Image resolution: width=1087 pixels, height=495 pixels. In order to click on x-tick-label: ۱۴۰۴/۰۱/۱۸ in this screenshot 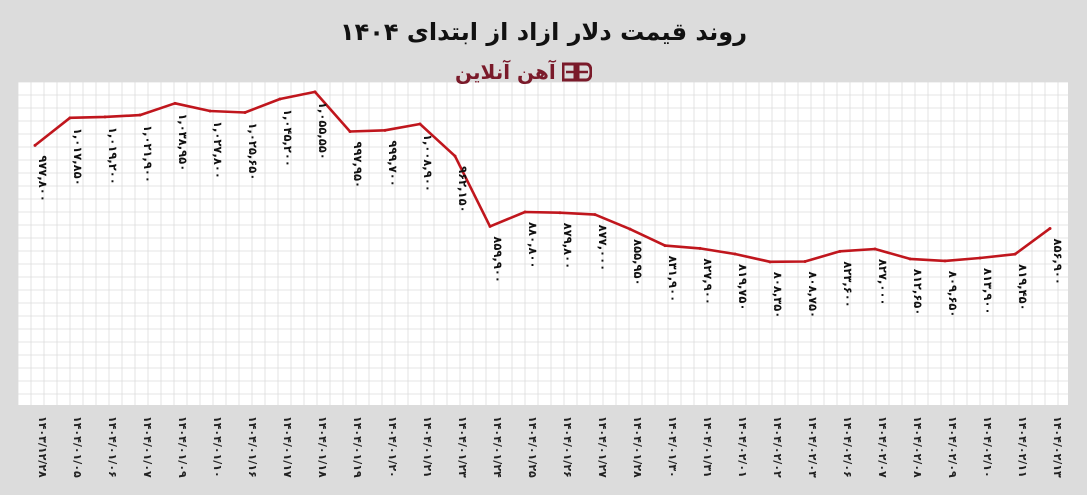, I will do `click(322, 447)`.